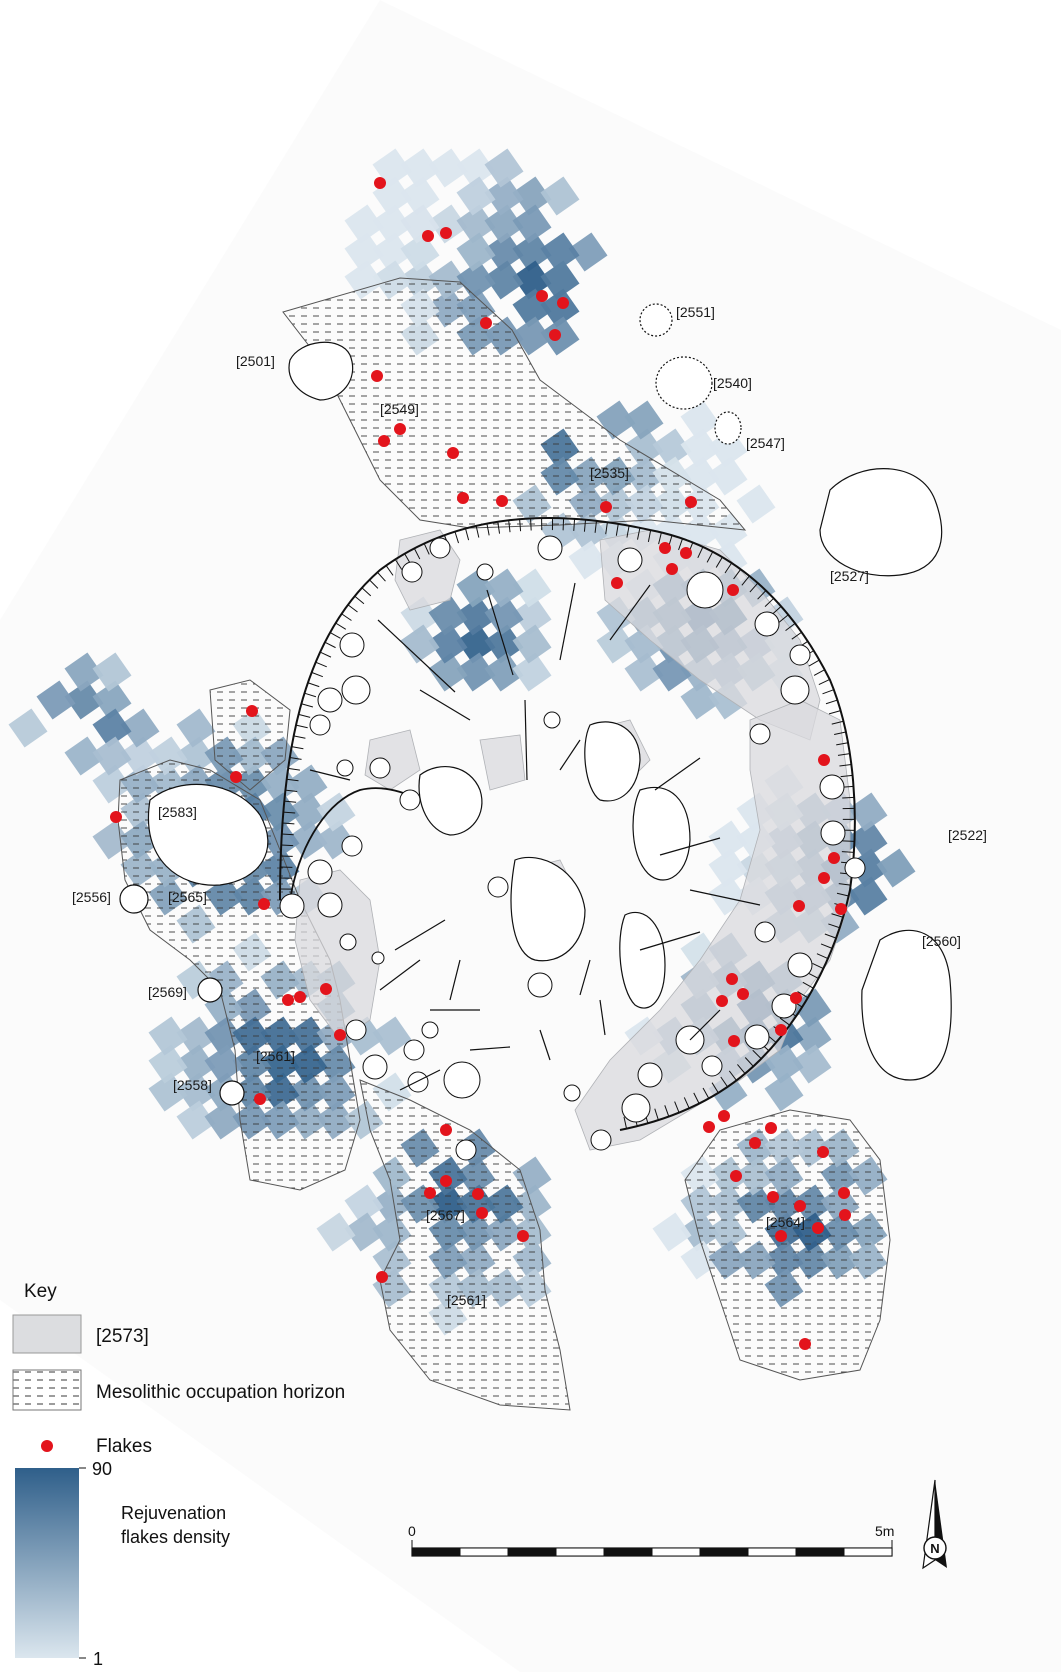 This screenshot has height=1672, width=1061. Describe the element at coordinates (884, 1531) in the screenshot. I see `scale-label-end: 5m` at that location.